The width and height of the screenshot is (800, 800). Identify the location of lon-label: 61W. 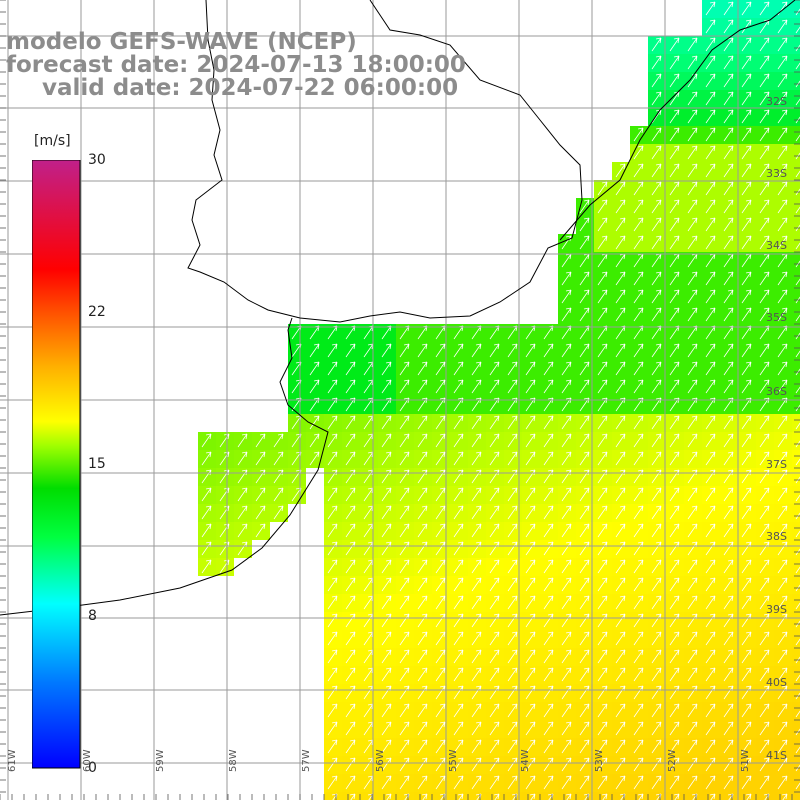
(12, 760).